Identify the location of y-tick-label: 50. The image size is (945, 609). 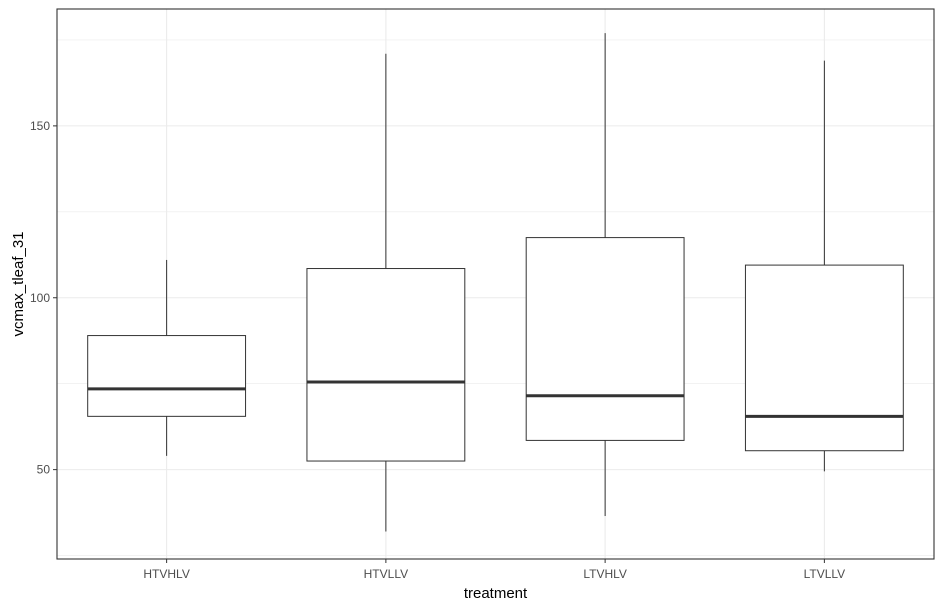
(44, 470).